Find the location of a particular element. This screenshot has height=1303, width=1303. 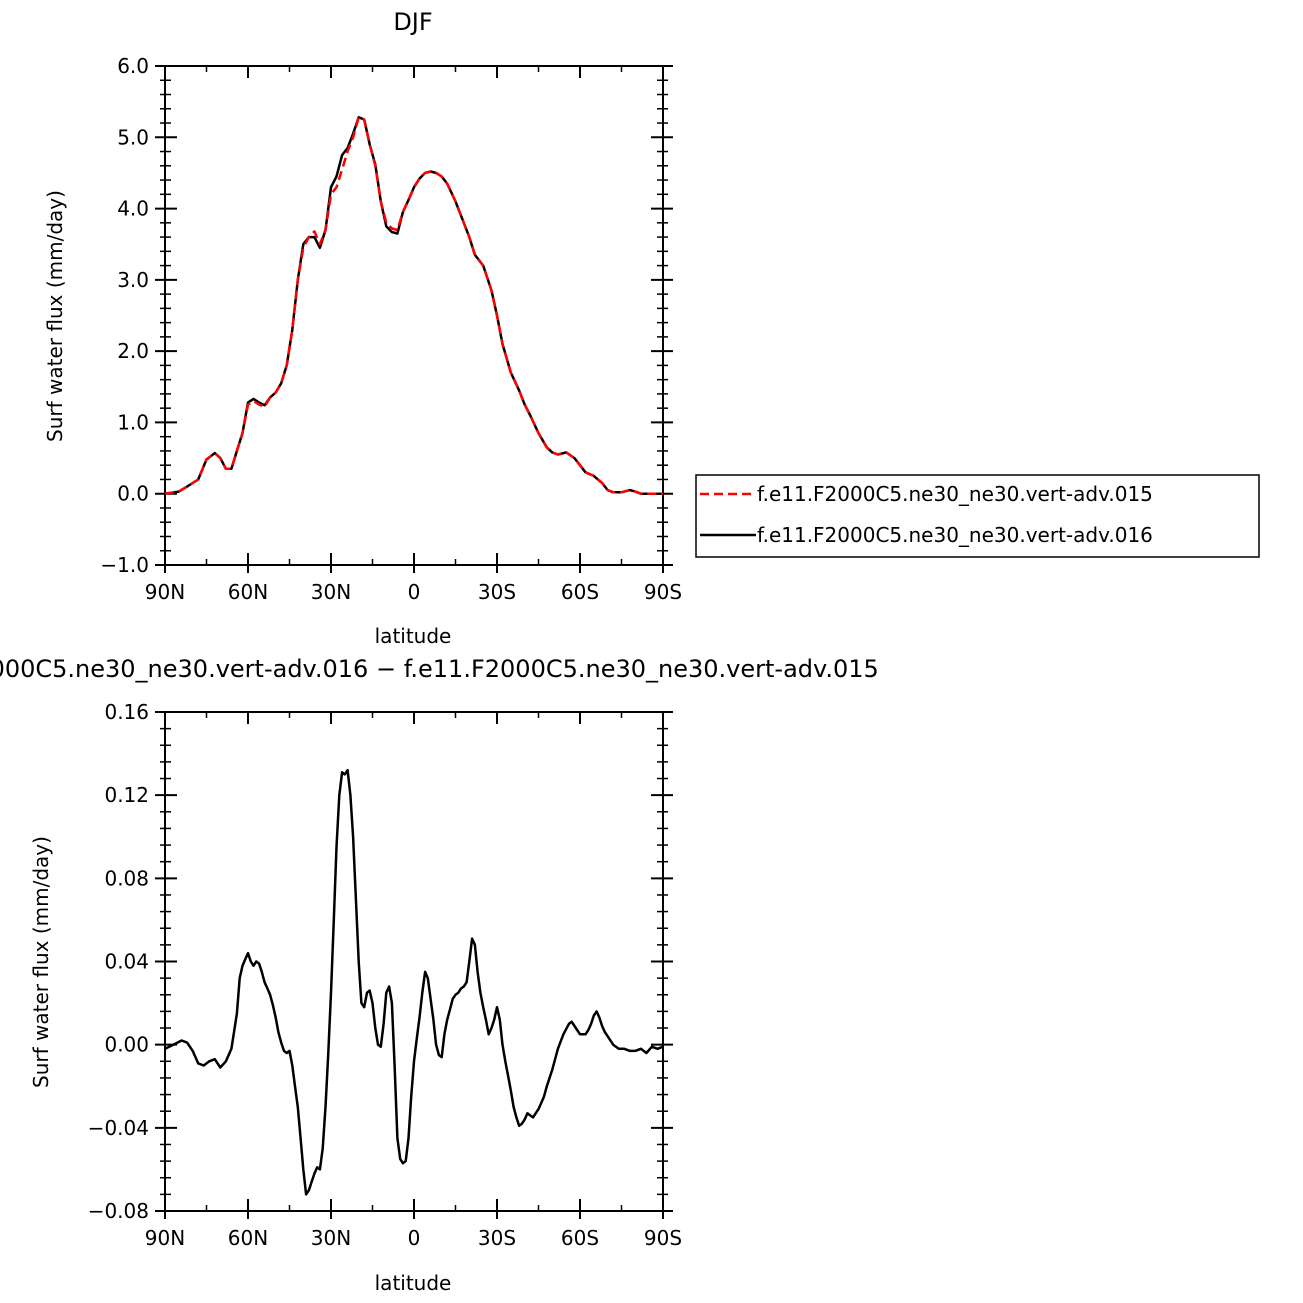

legend-label-series-2: f.e11.F2000C5.ne30_ne30.vert-adv.016 is located at coordinates (955, 535).